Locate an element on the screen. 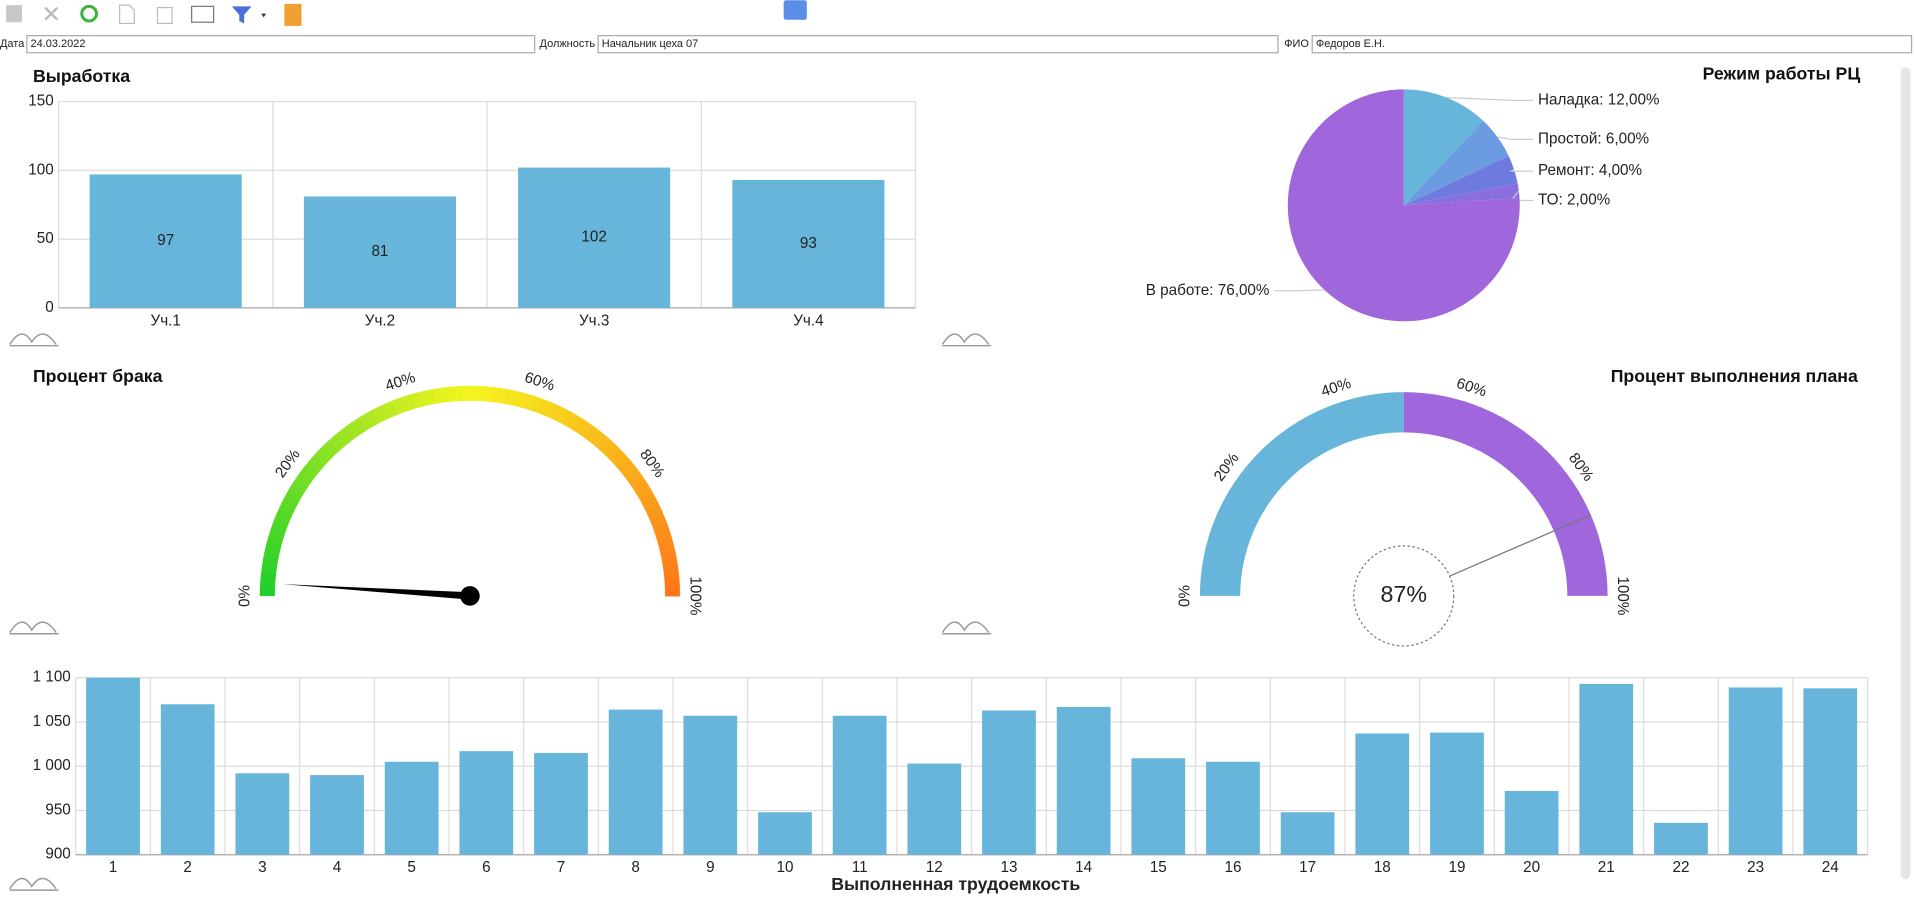  name-input is located at coordinates (1612, 44).